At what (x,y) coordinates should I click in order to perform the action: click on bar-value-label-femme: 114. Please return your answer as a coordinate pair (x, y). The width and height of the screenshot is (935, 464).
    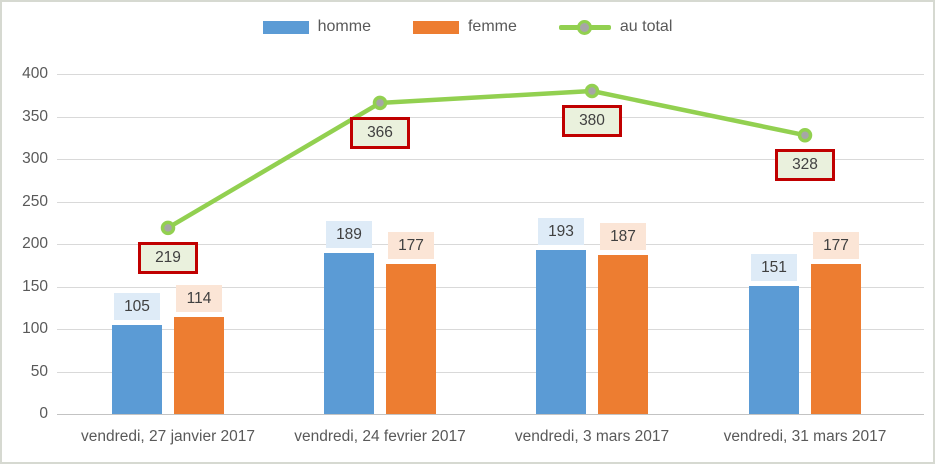
    Looking at the image, I should click on (199, 299).